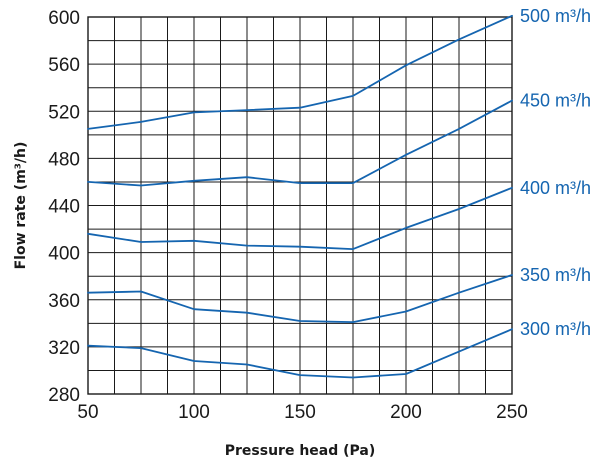 The image size is (608, 473). I want to click on x-tick-label: 100, so click(194, 412).